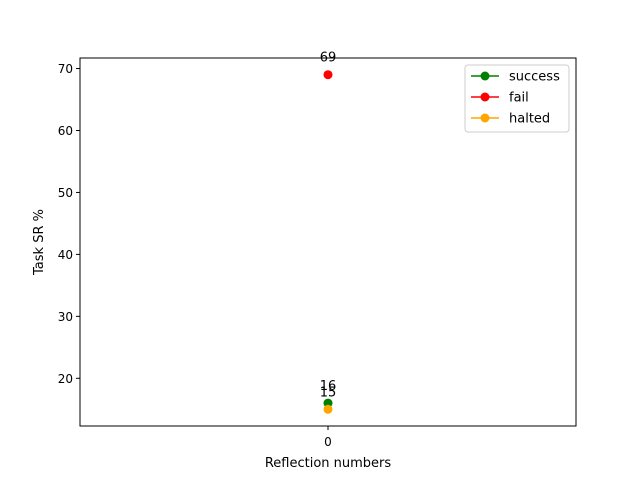 This screenshot has height=480, width=640. I want to click on data-label-success: 16, so click(328, 386).